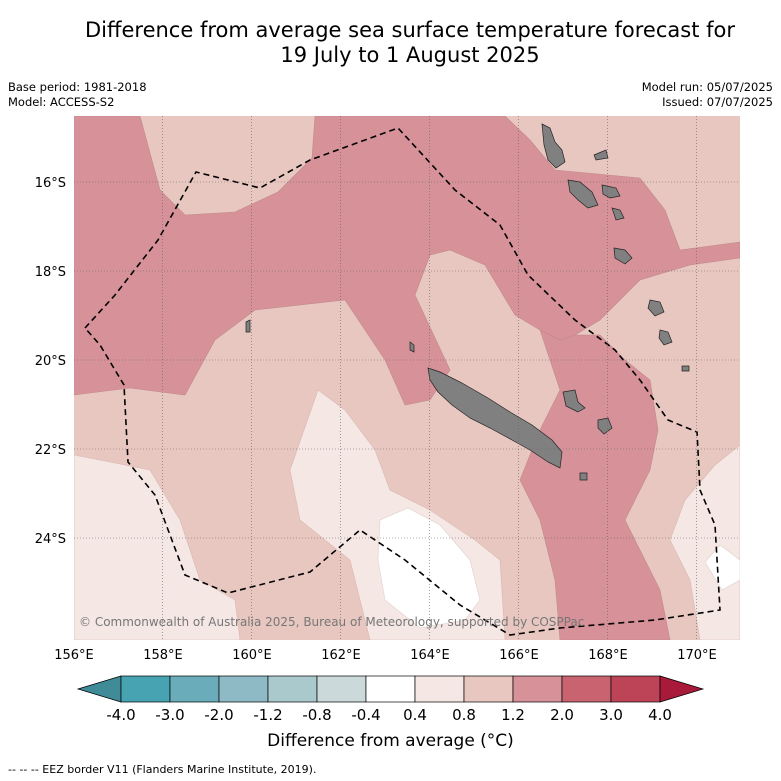  I want to click on model-name: Model: ACCESS-S2, so click(61, 102).